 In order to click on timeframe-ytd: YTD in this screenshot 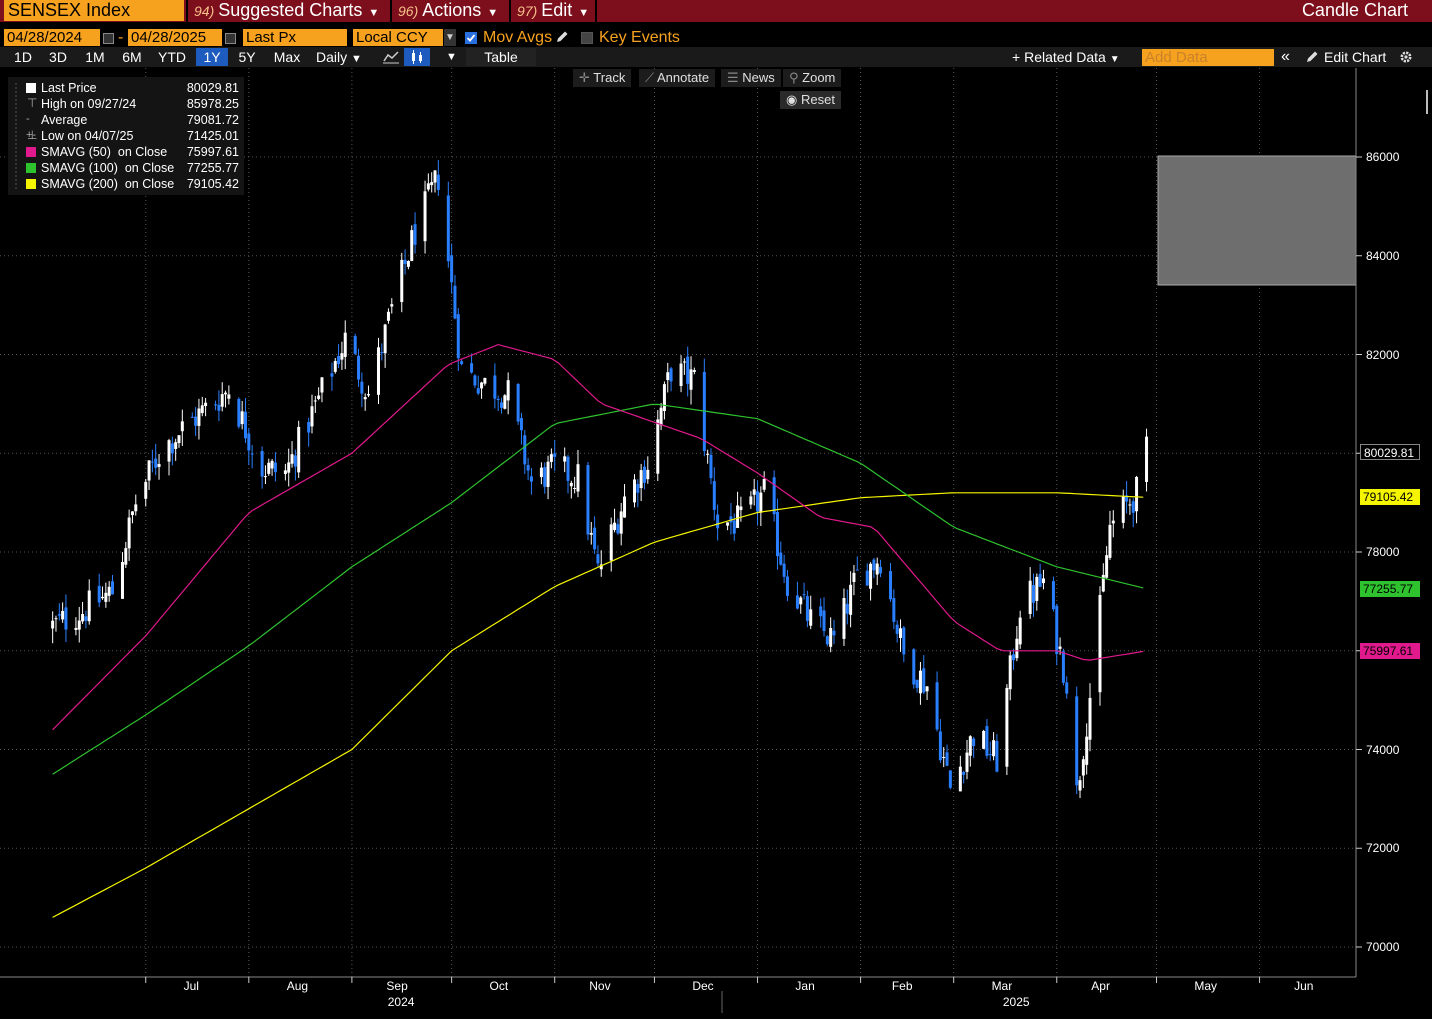, I will do `click(172, 57)`.